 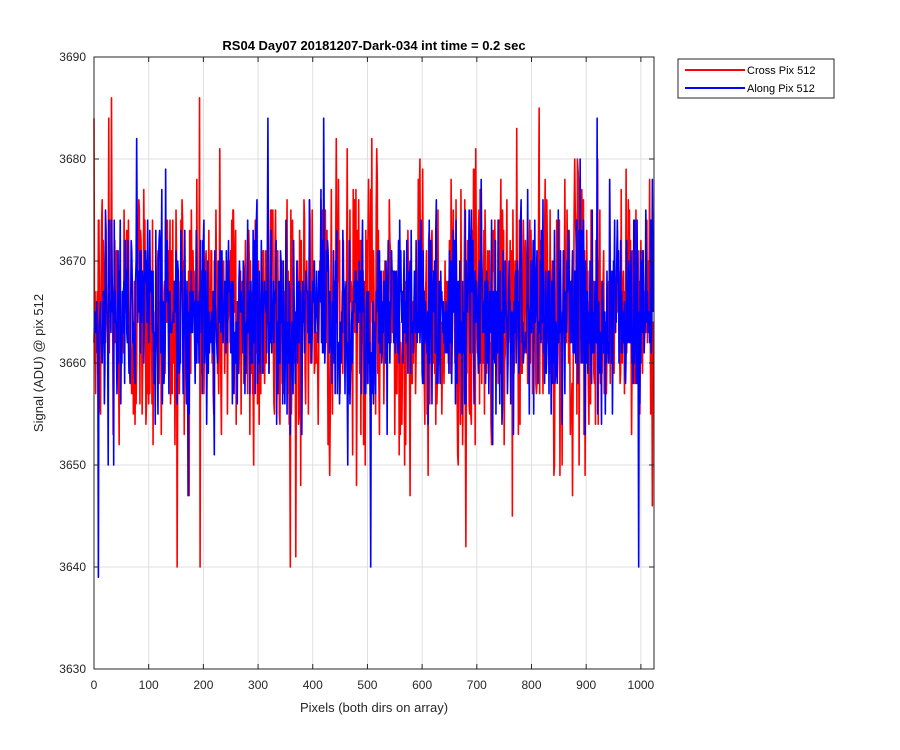 I want to click on x-tick-label: 1000, so click(x=641, y=685).